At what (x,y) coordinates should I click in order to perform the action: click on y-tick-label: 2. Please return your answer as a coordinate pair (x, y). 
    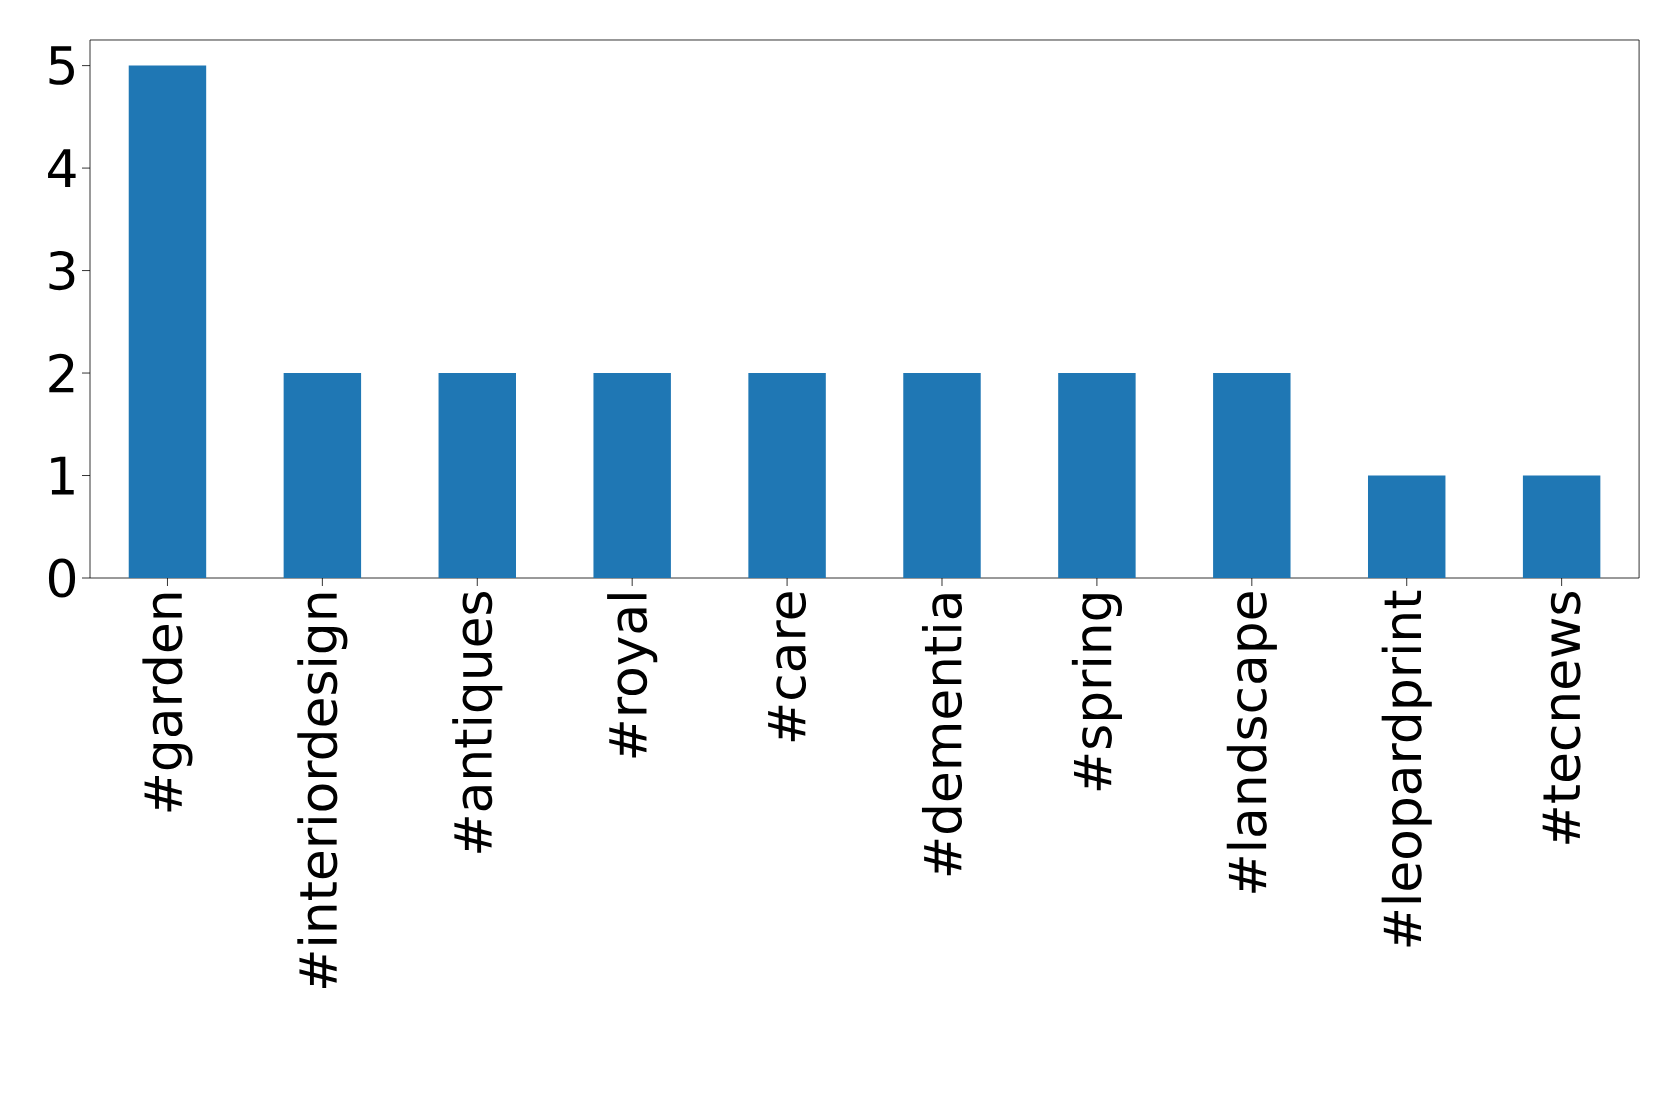
    Looking at the image, I should click on (61, 373).